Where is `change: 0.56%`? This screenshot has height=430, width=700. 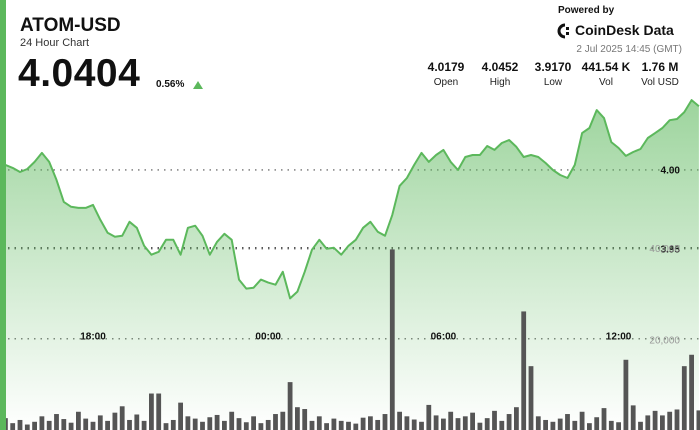 change: 0.56% is located at coordinates (170, 84).